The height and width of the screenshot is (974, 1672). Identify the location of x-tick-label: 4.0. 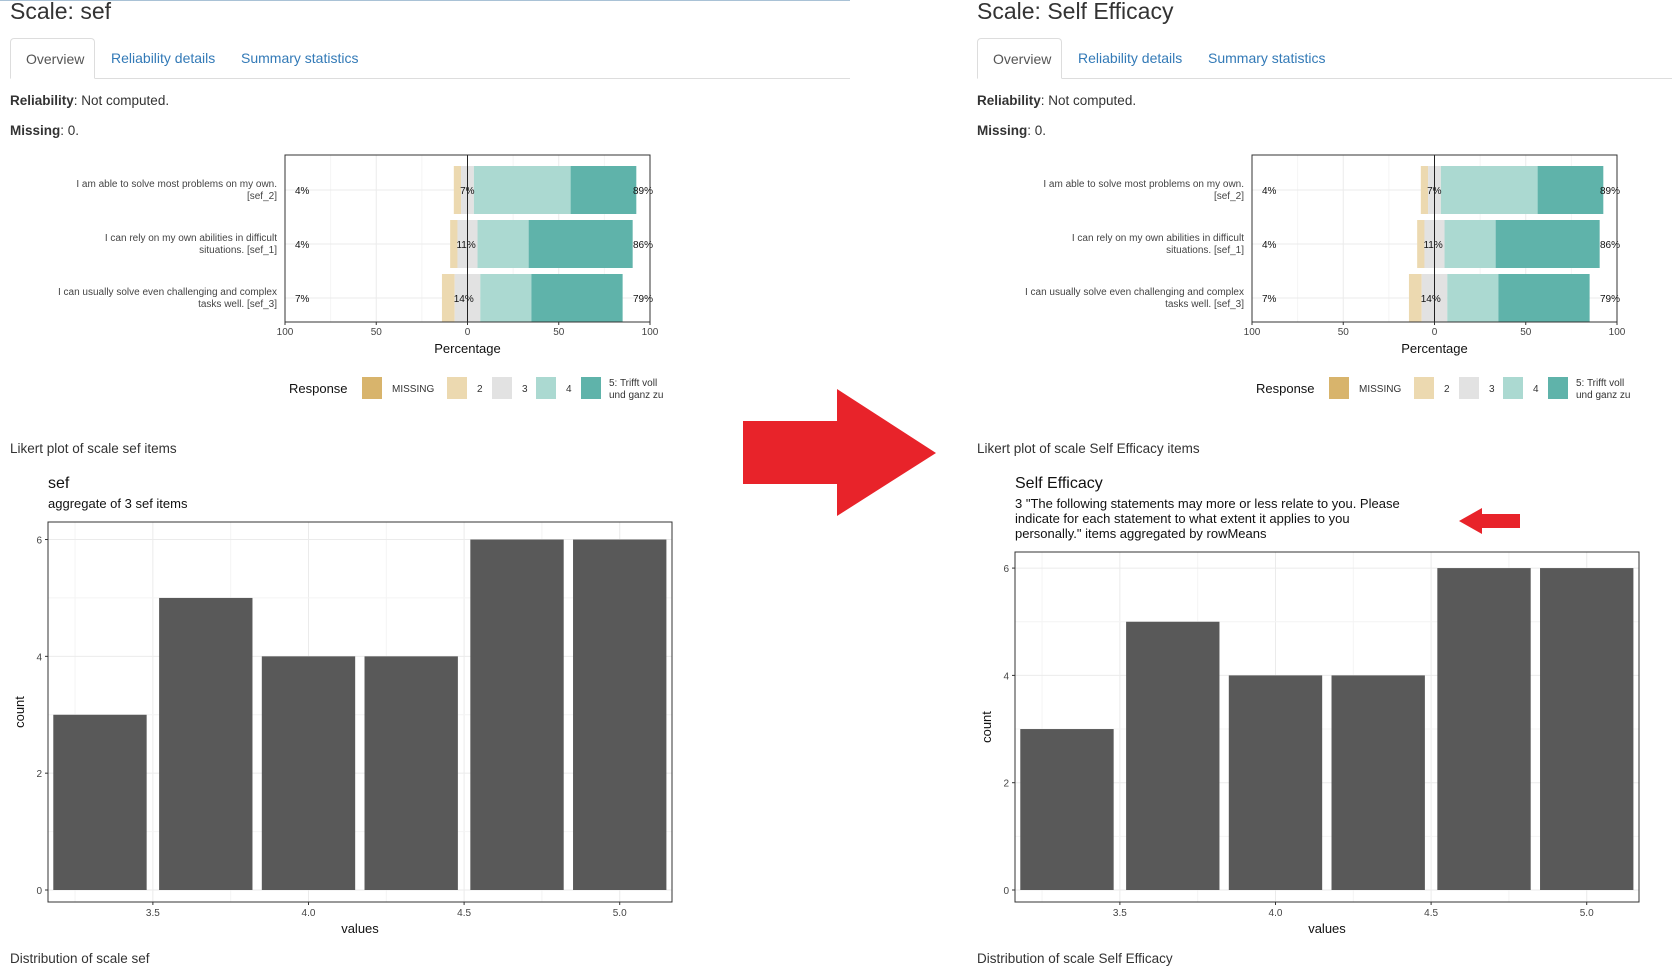
(1276, 913).